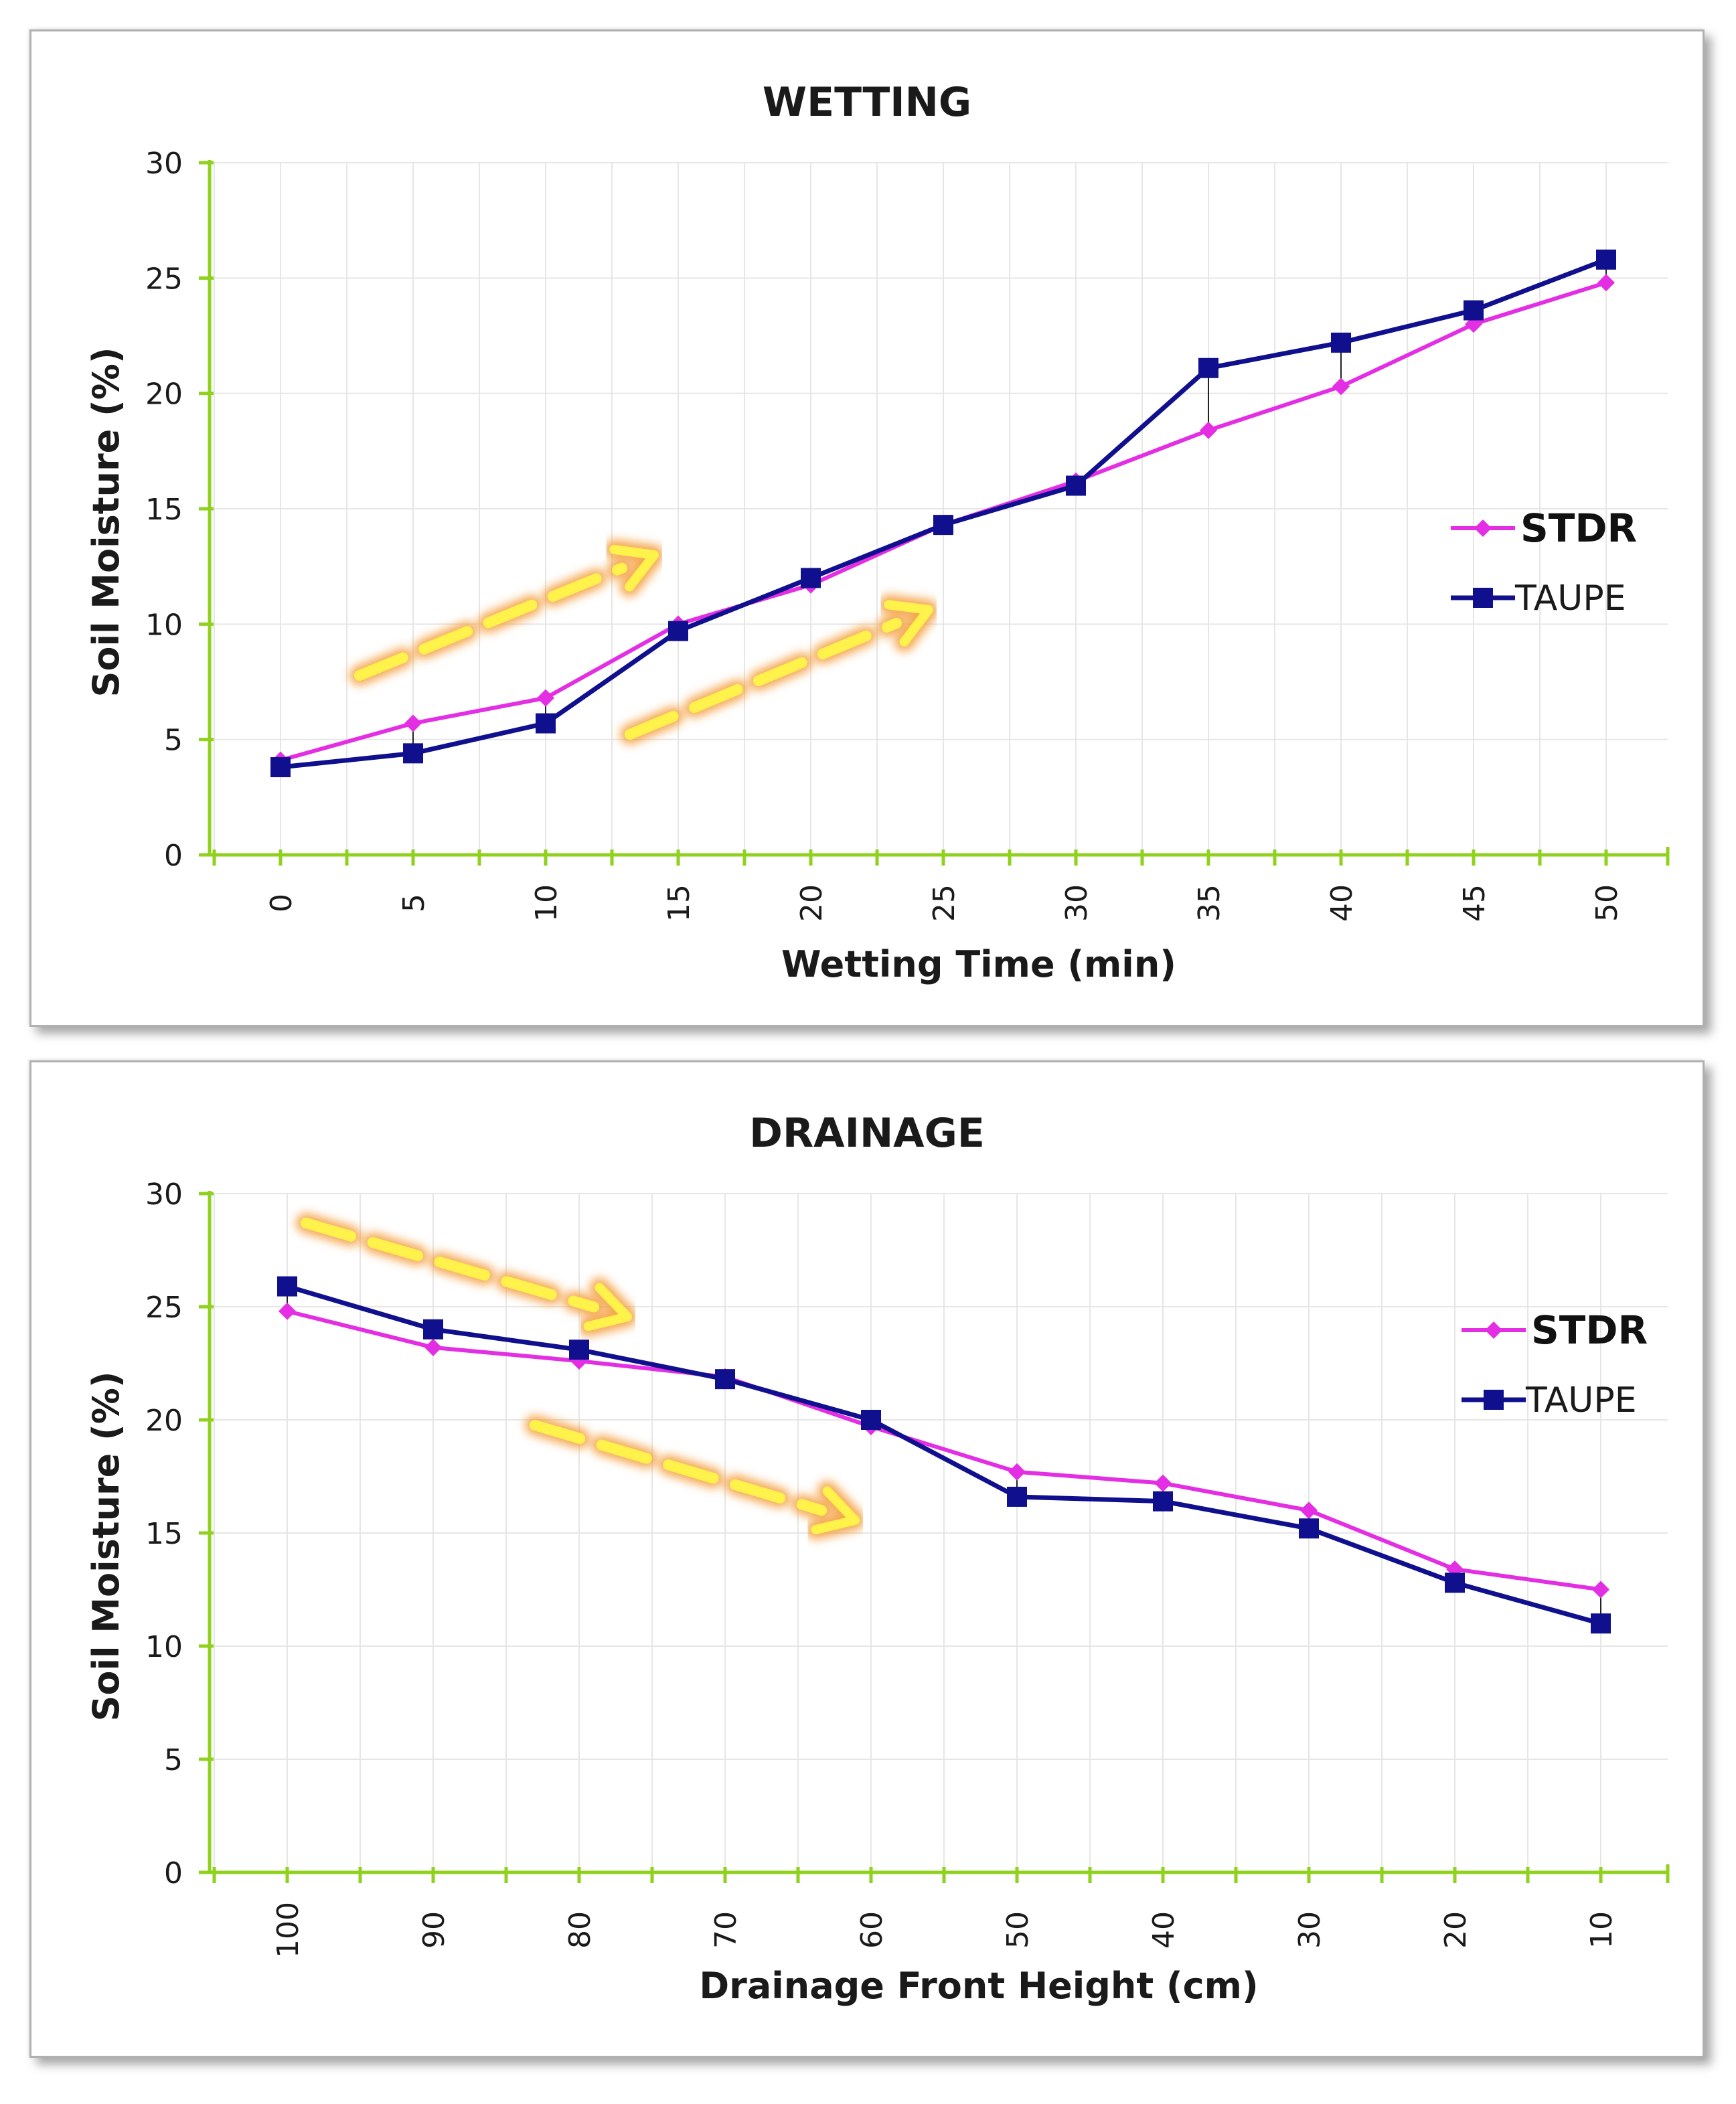  Describe the element at coordinates (1474, 903) in the screenshot. I see `x-tick-label: 45` at that location.